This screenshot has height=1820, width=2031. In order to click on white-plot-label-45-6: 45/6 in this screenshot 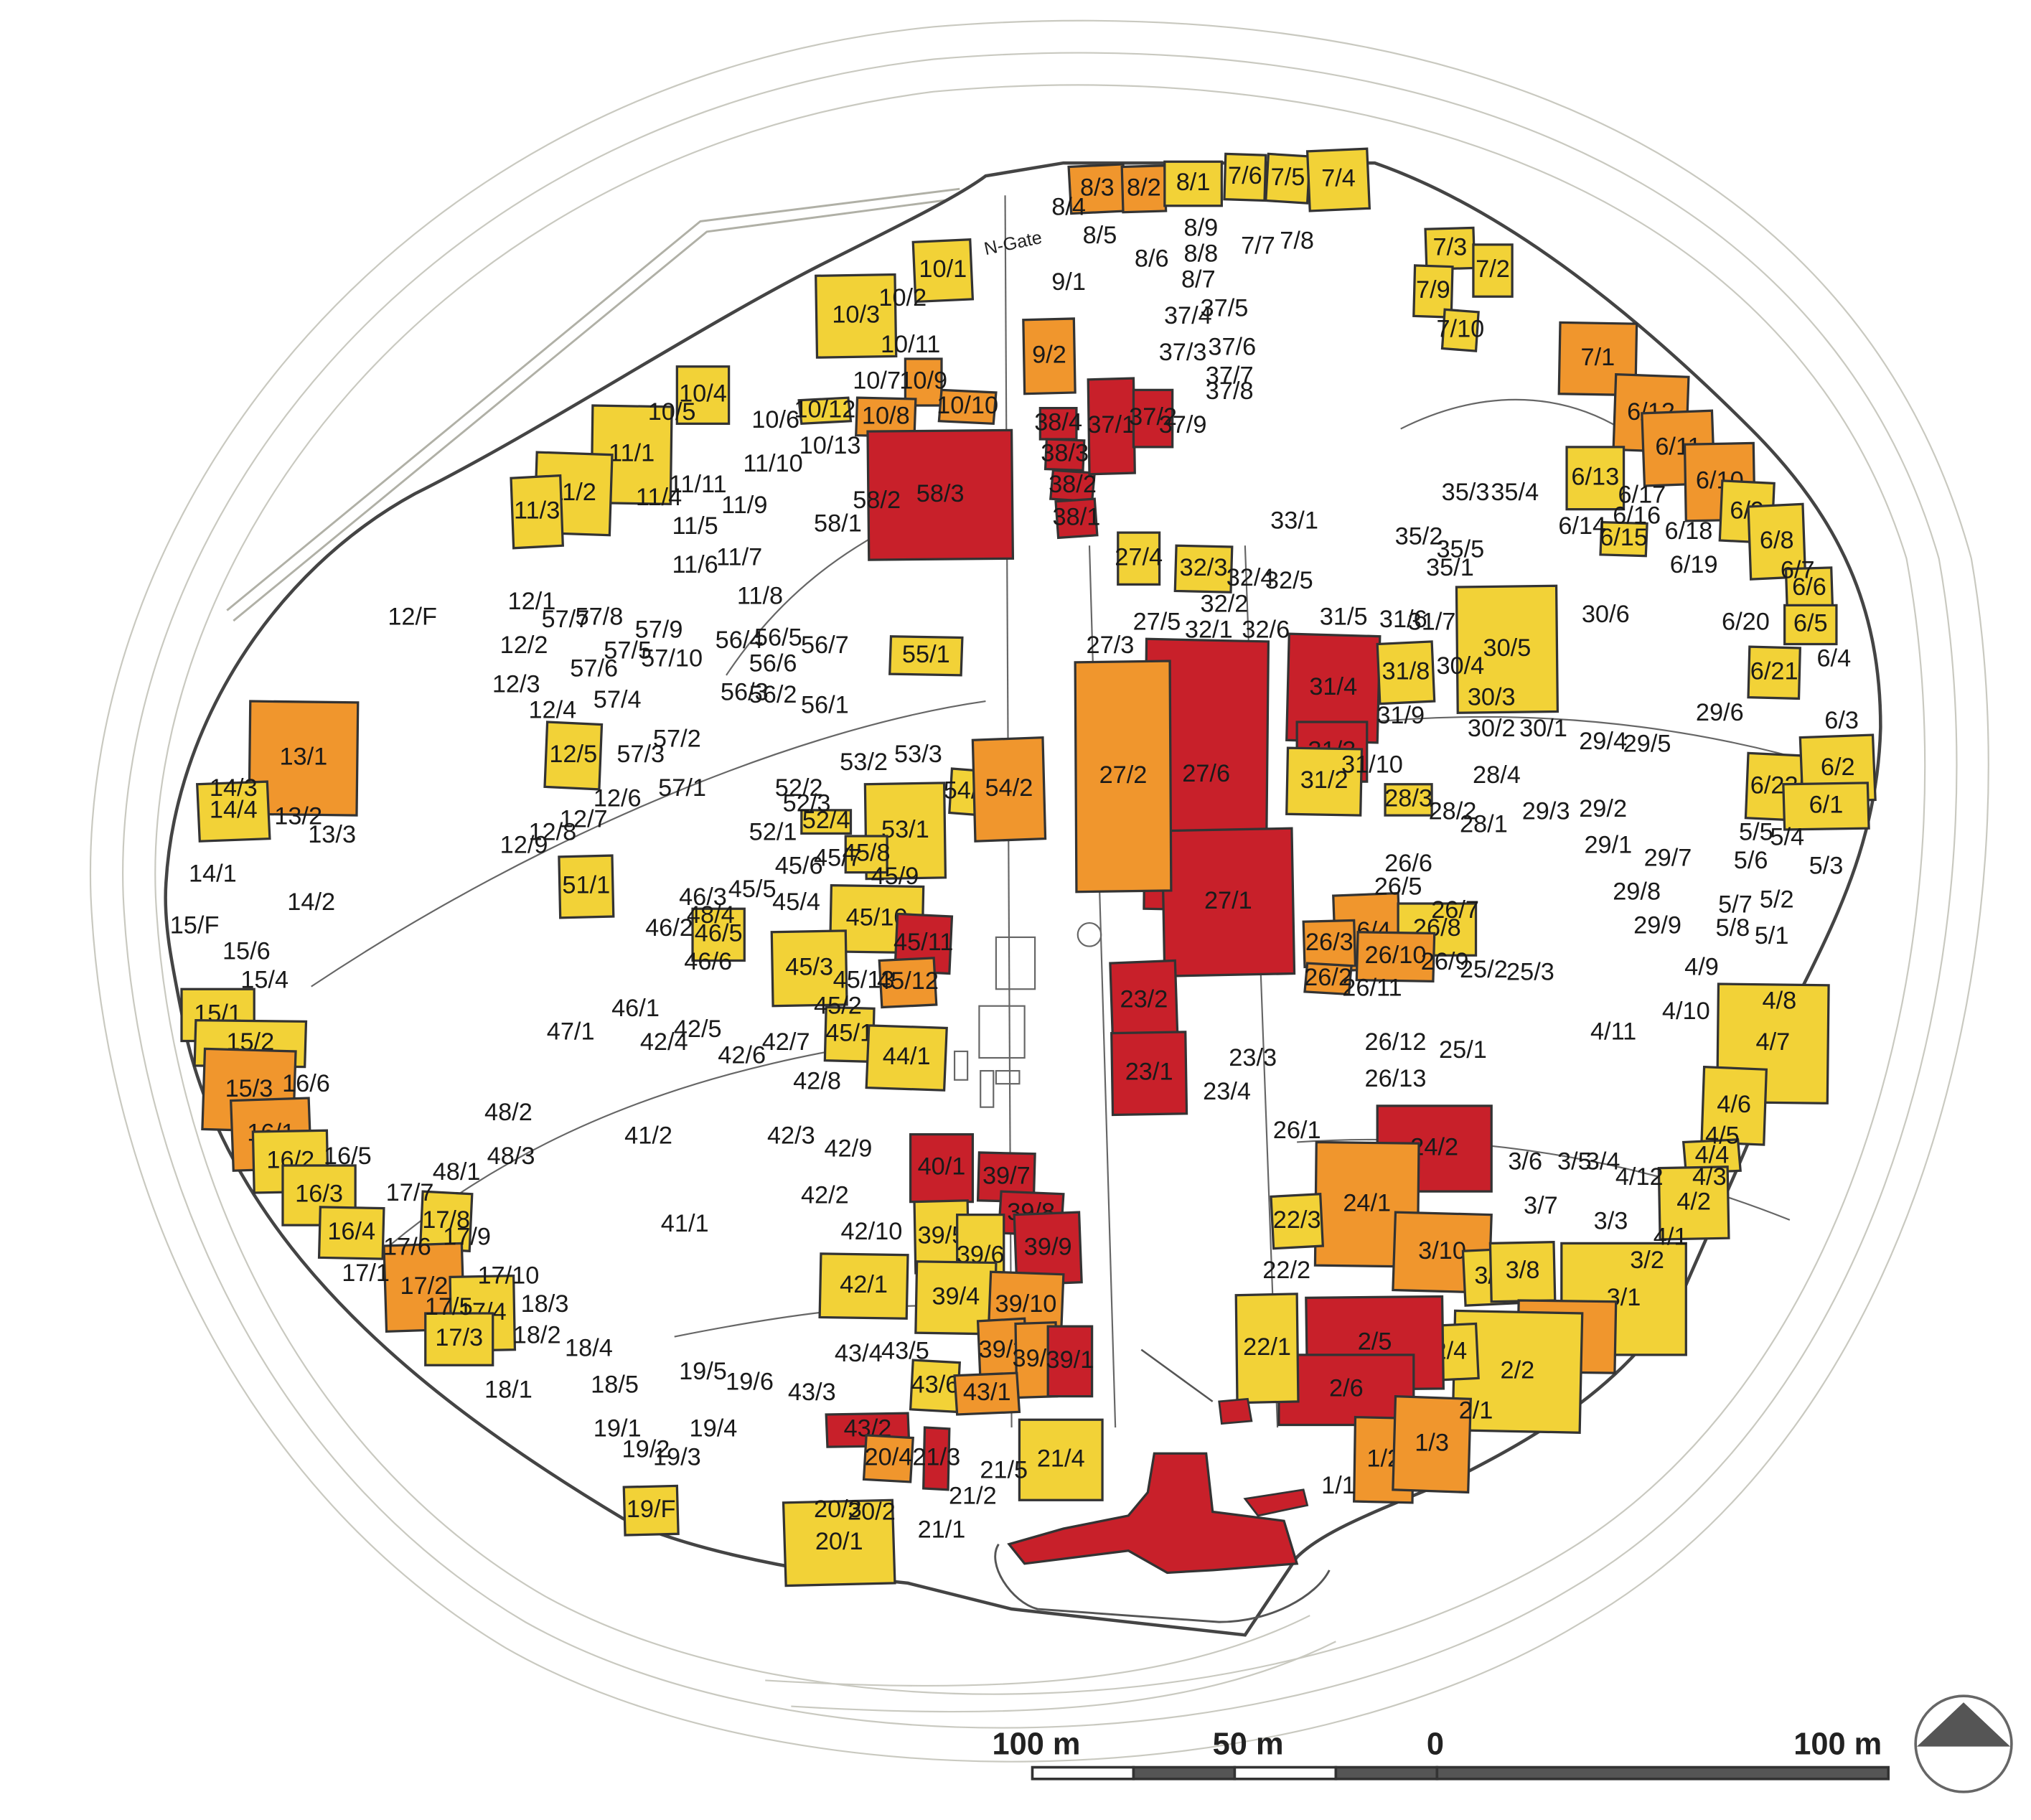, I will do `click(799, 865)`.